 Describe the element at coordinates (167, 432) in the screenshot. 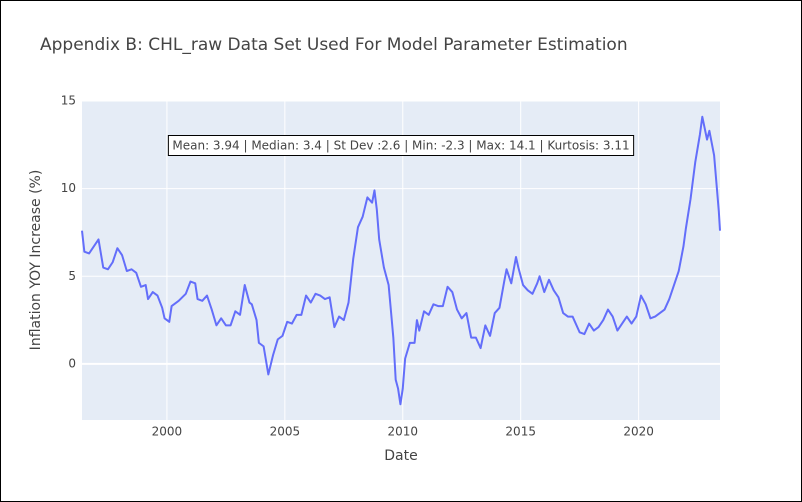

I see `x-tick-label: 2000` at that location.